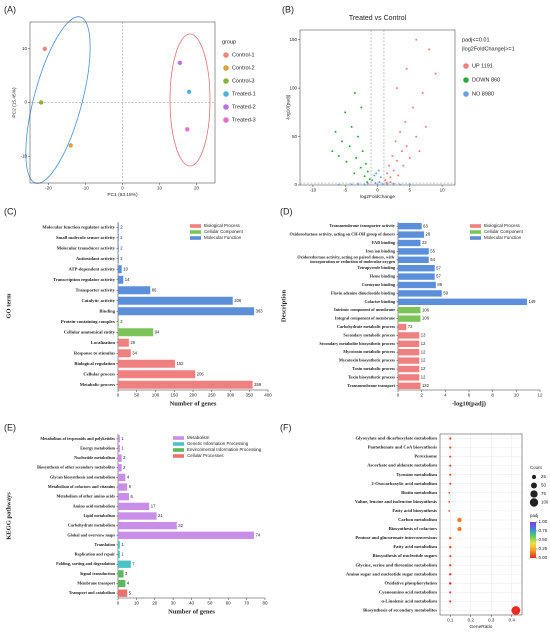 The image size is (550, 632). I want to click on legend-label: Control-3, so click(243, 81).